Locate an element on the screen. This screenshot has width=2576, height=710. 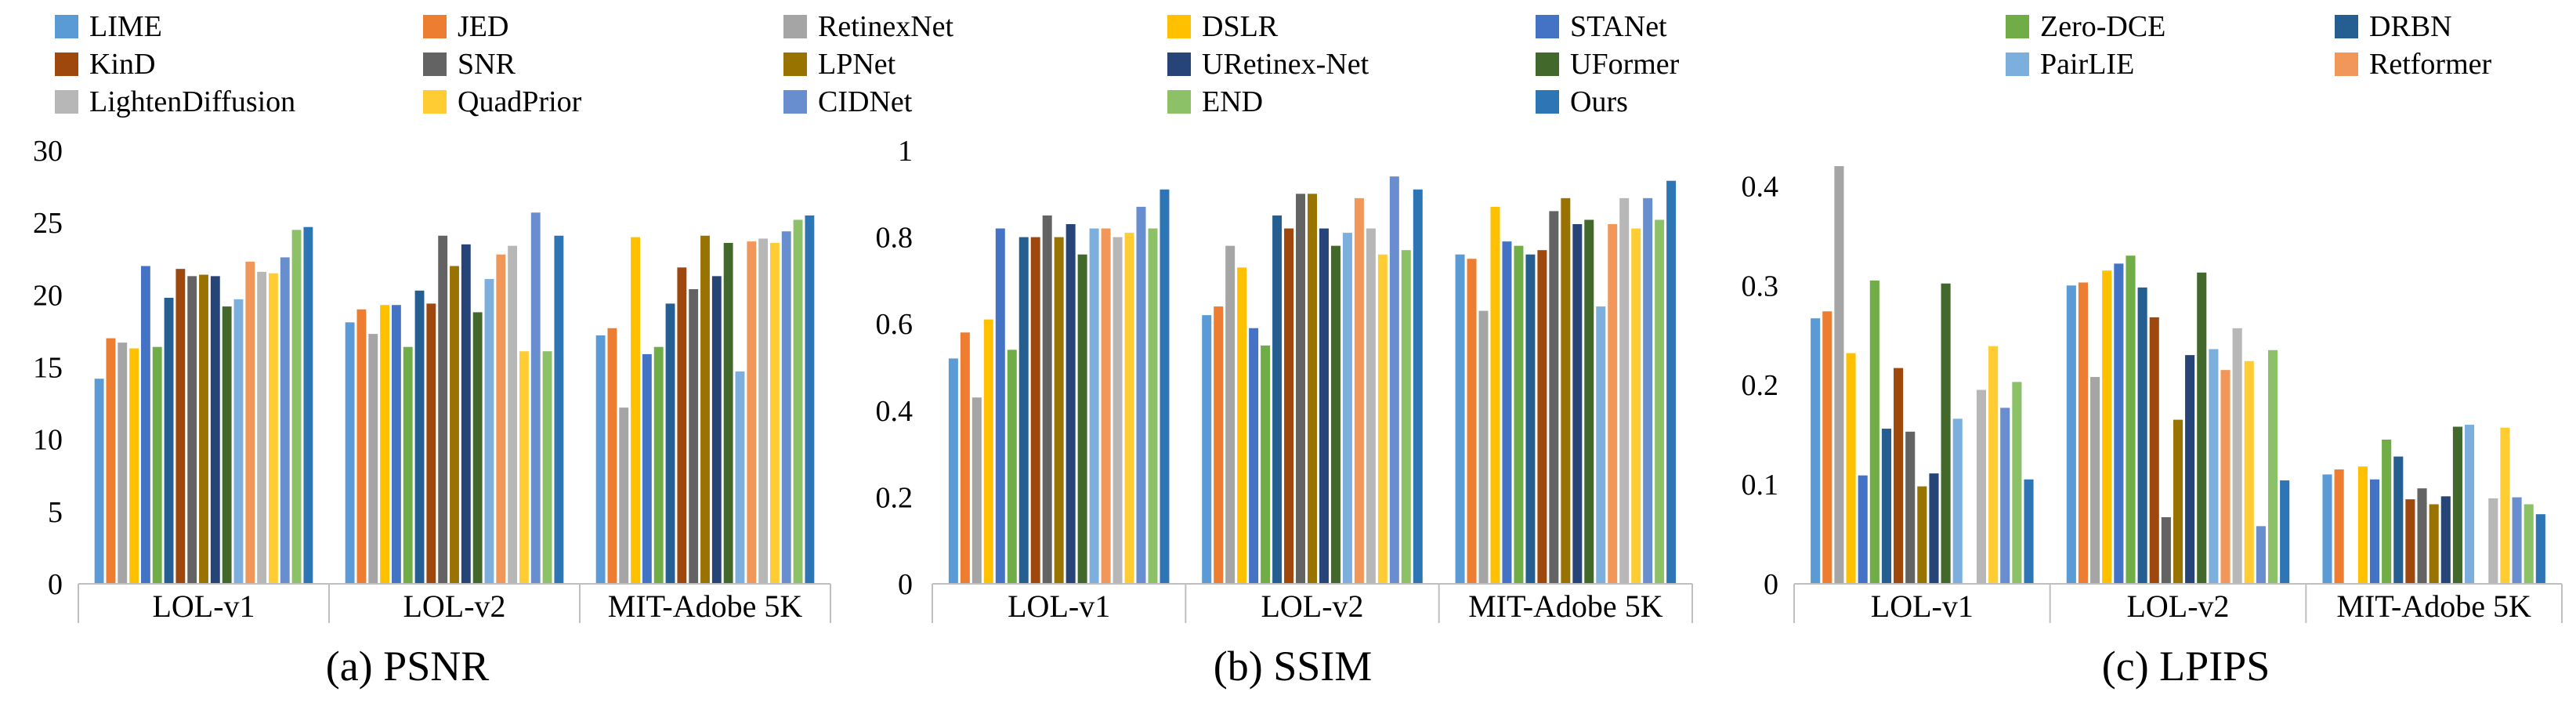
legend-label: JED is located at coordinates (484, 26).